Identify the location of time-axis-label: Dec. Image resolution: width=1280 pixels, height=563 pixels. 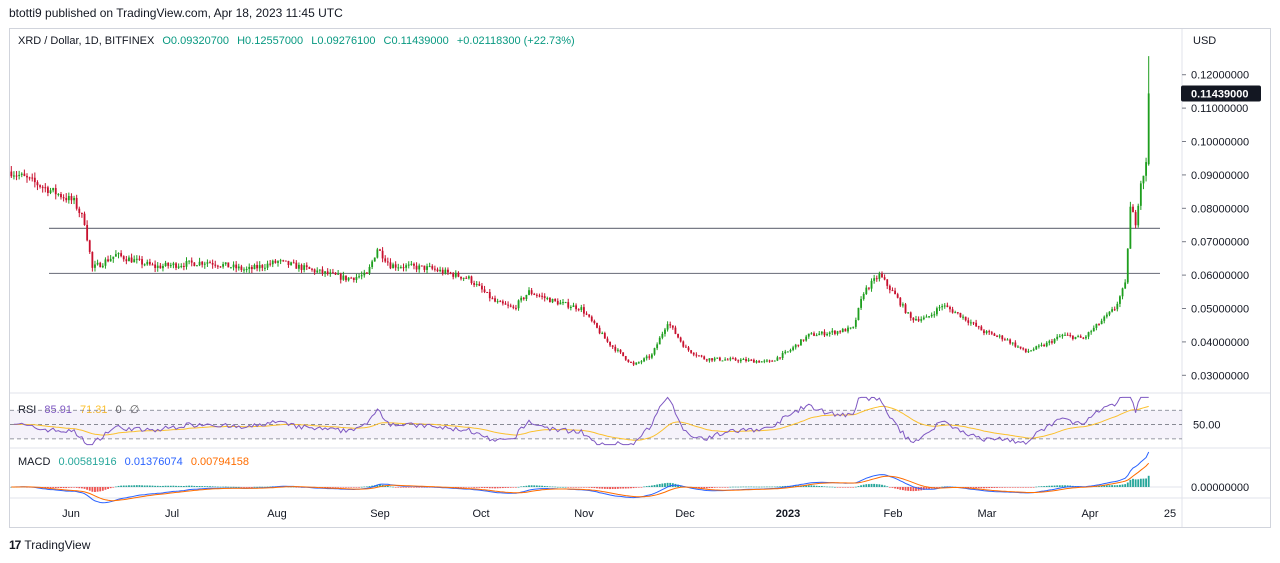
(685, 514).